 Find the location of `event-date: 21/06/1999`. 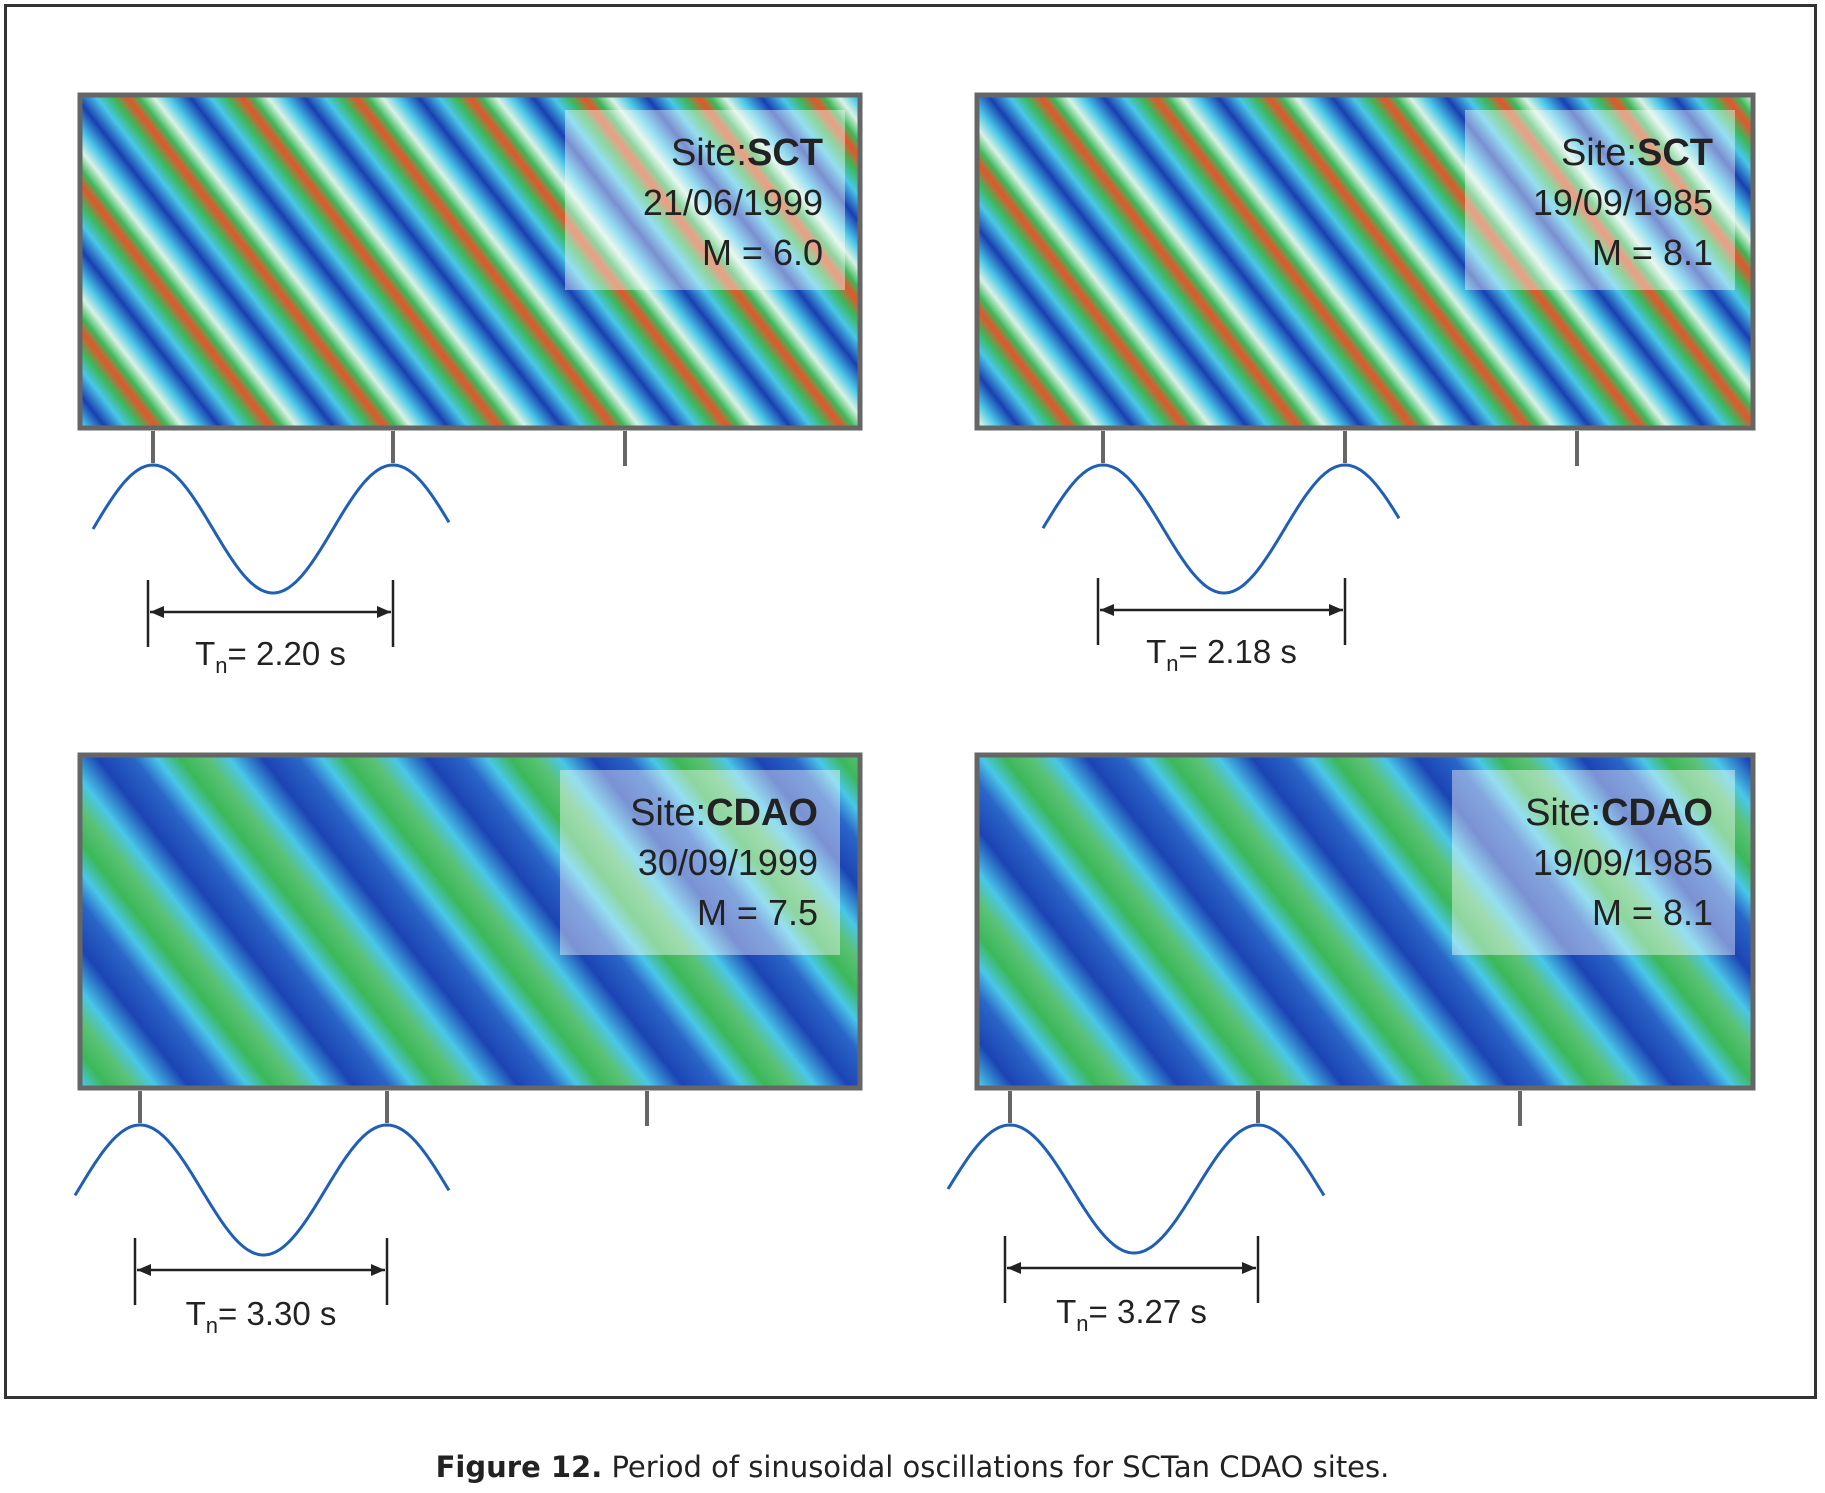

event-date: 21/06/1999 is located at coordinates (733, 202).